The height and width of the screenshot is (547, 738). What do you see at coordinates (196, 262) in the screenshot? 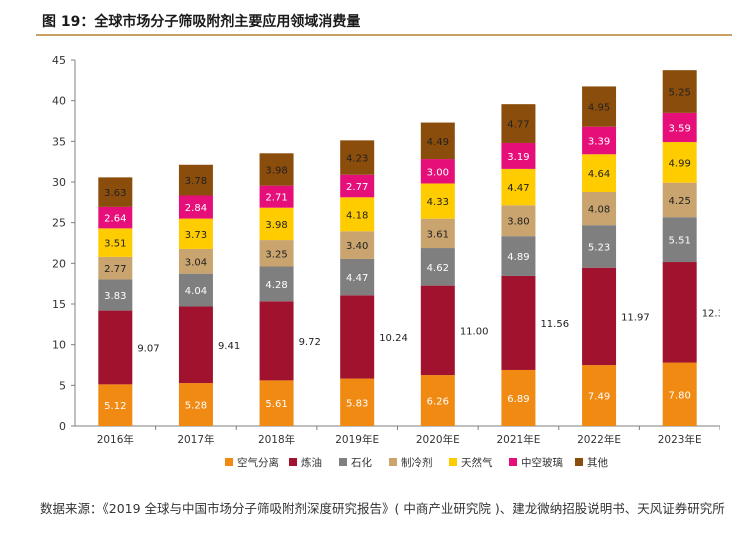
I see `data-label: 3.04` at bounding box center [196, 262].